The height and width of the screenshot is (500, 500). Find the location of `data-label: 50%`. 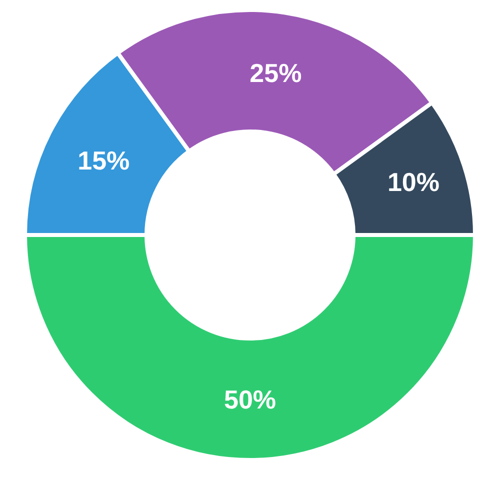

data-label: 50% is located at coordinates (250, 399).